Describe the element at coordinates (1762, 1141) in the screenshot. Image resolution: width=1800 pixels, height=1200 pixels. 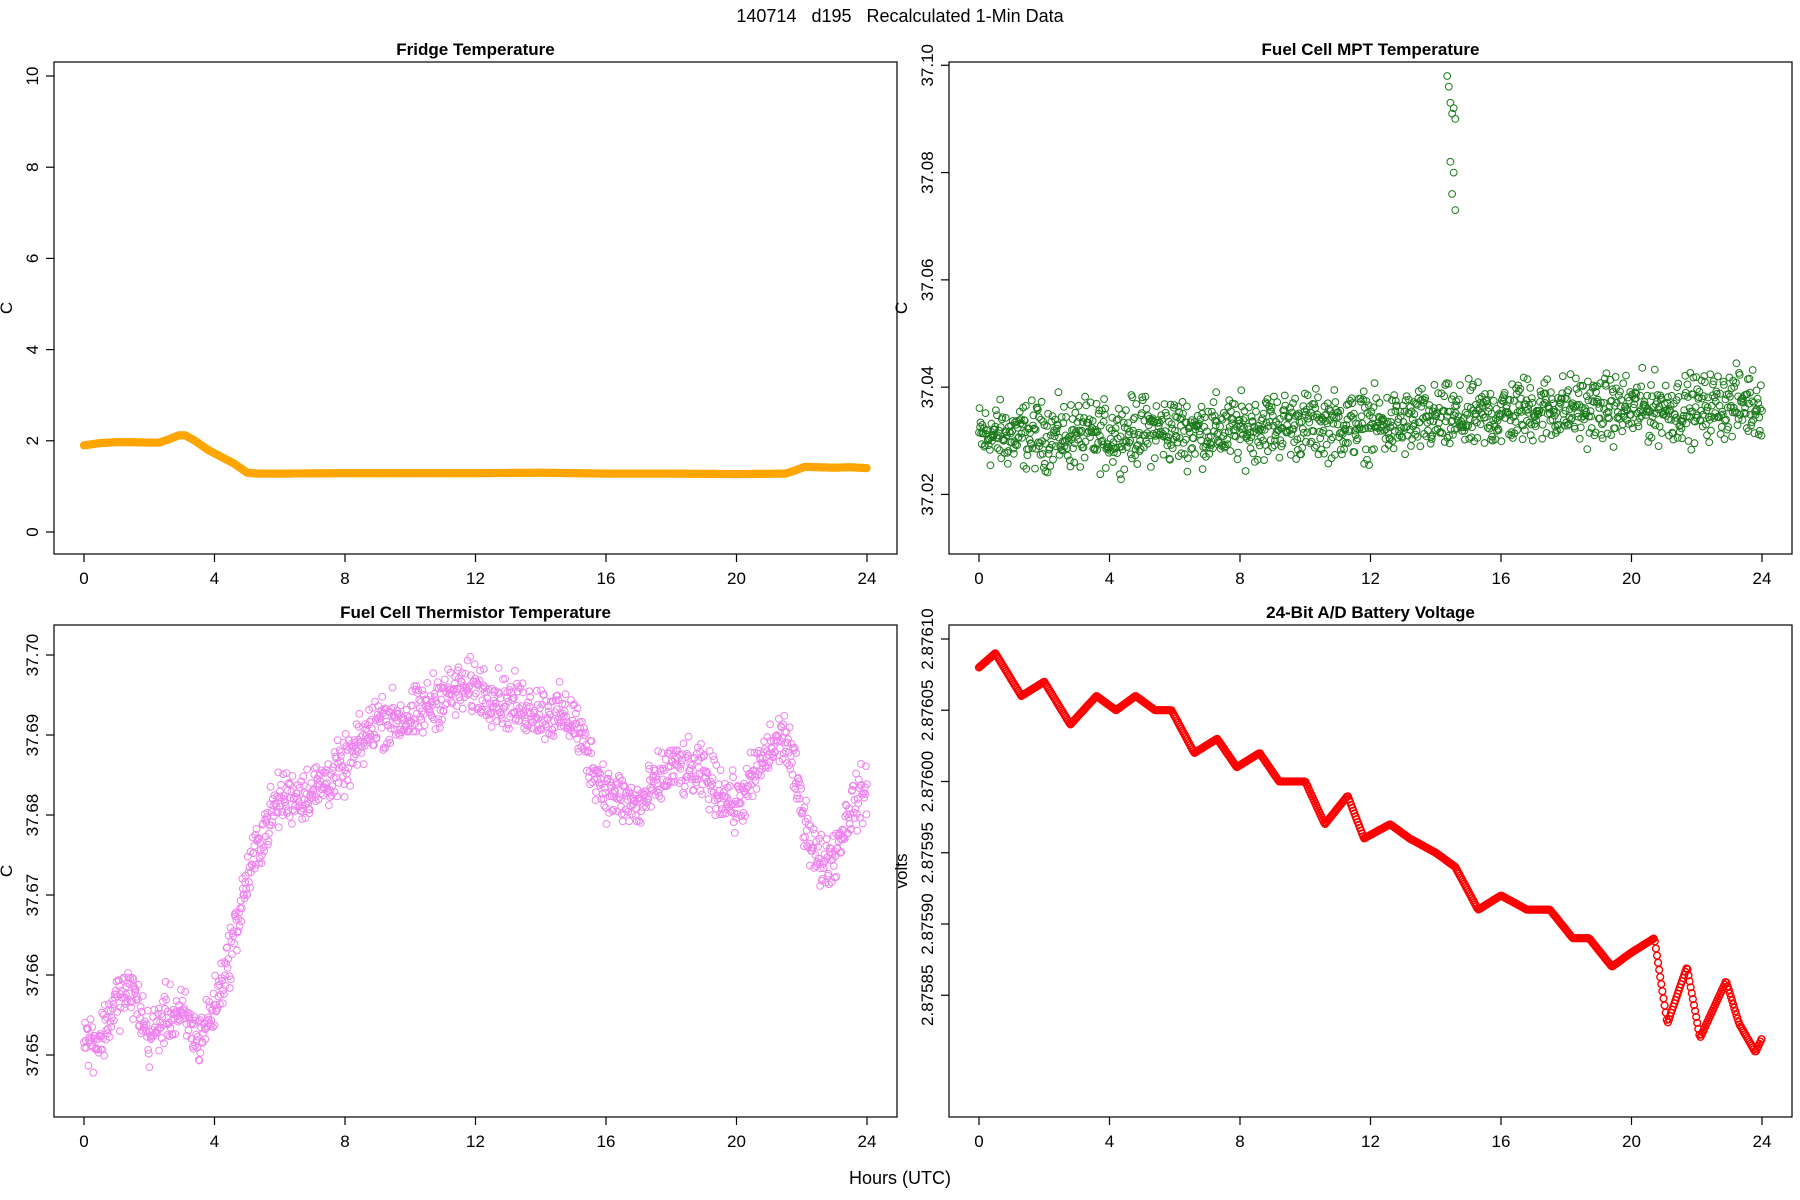
I see `x-tick-label: 24` at that location.